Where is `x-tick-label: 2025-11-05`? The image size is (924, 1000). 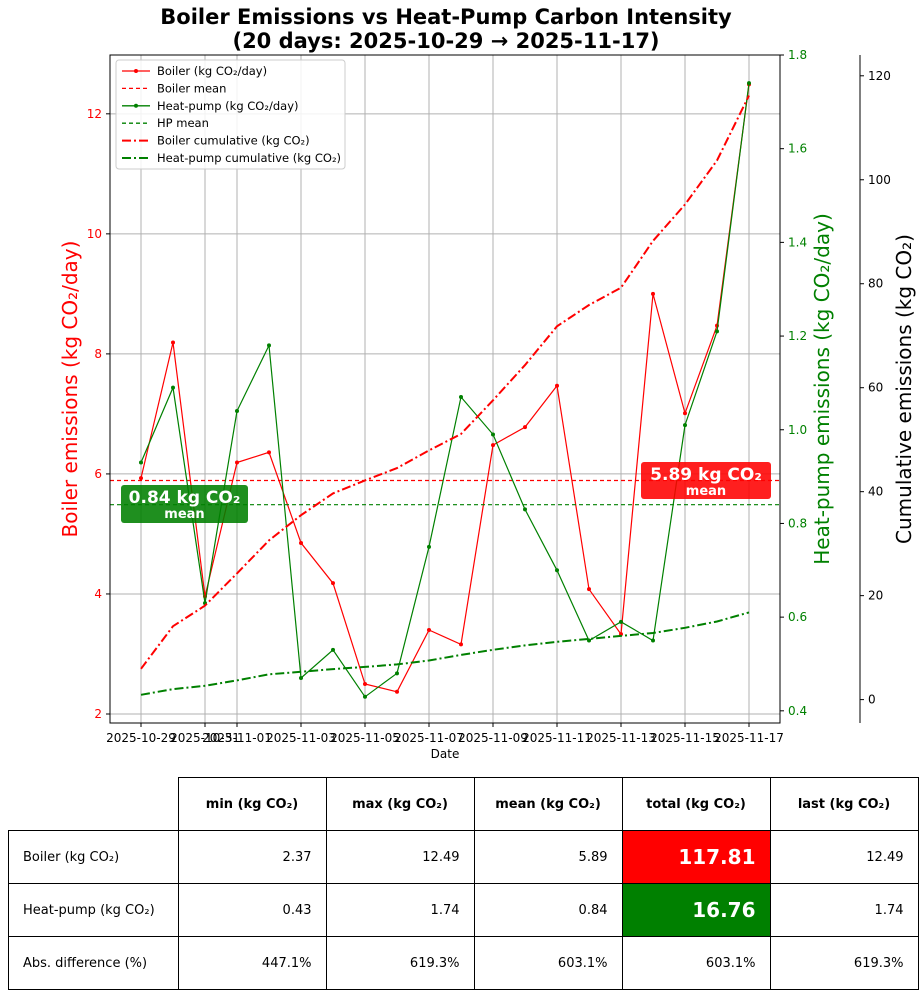 x-tick-label: 2025-11-05 is located at coordinates (365, 738).